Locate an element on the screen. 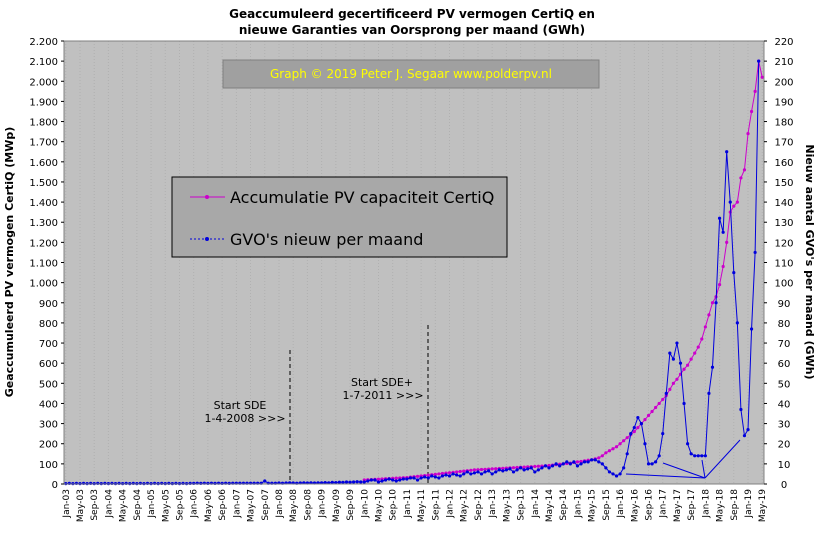 This screenshot has width=821, height=535. y2-tick-label: 110 is located at coordinates (783, 264).